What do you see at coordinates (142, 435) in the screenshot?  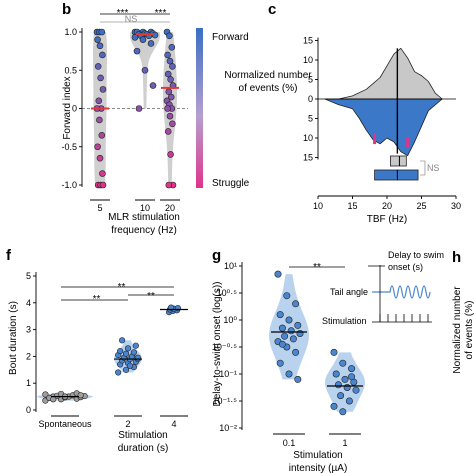 I see `f-xlabel-line1: Stimulation` at bounding box center [142, 435].